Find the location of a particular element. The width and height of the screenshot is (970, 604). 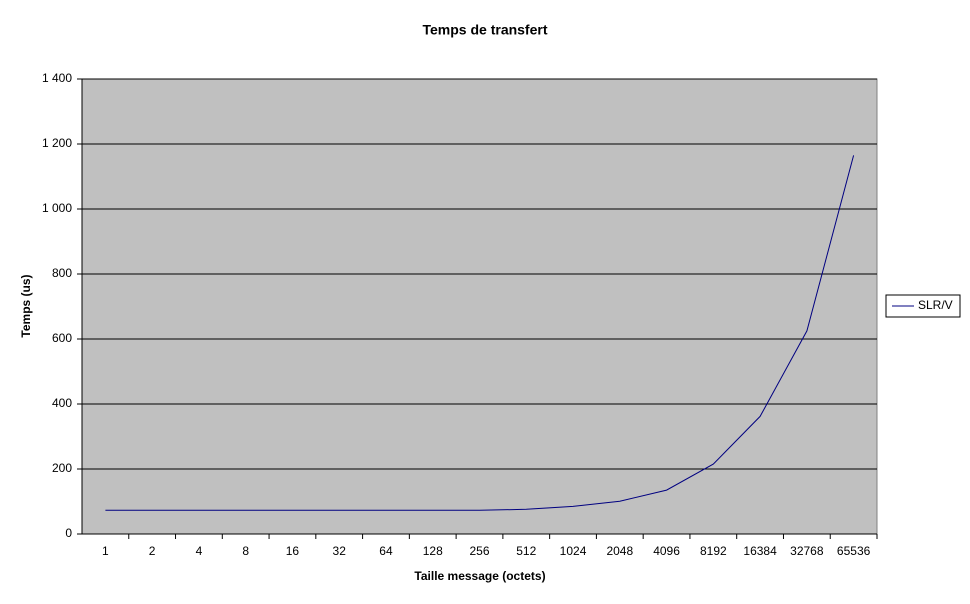

x-tick-label: 1 is located at coordinates (105, 551).